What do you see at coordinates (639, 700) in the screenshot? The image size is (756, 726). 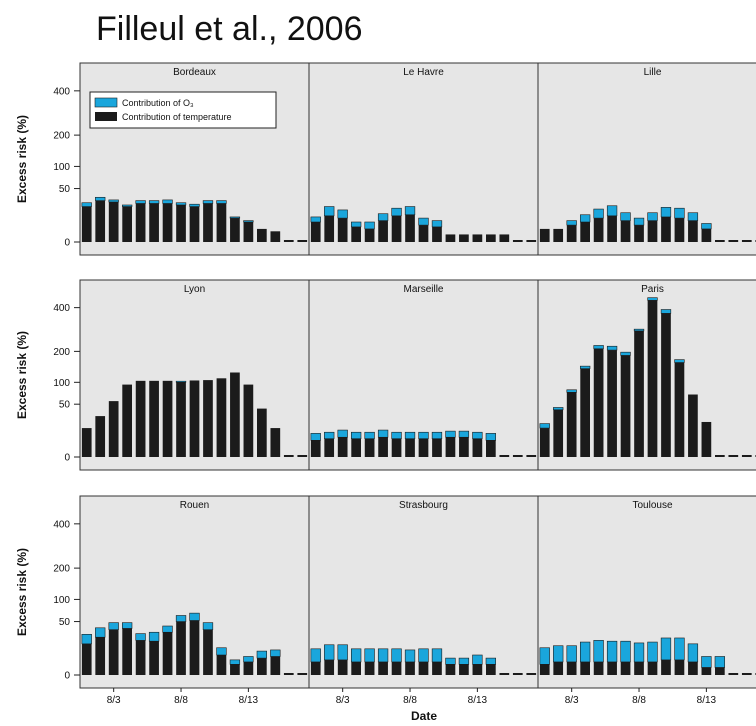 I see `x-tick-label: 8/8` at bounding box center [639, 700].